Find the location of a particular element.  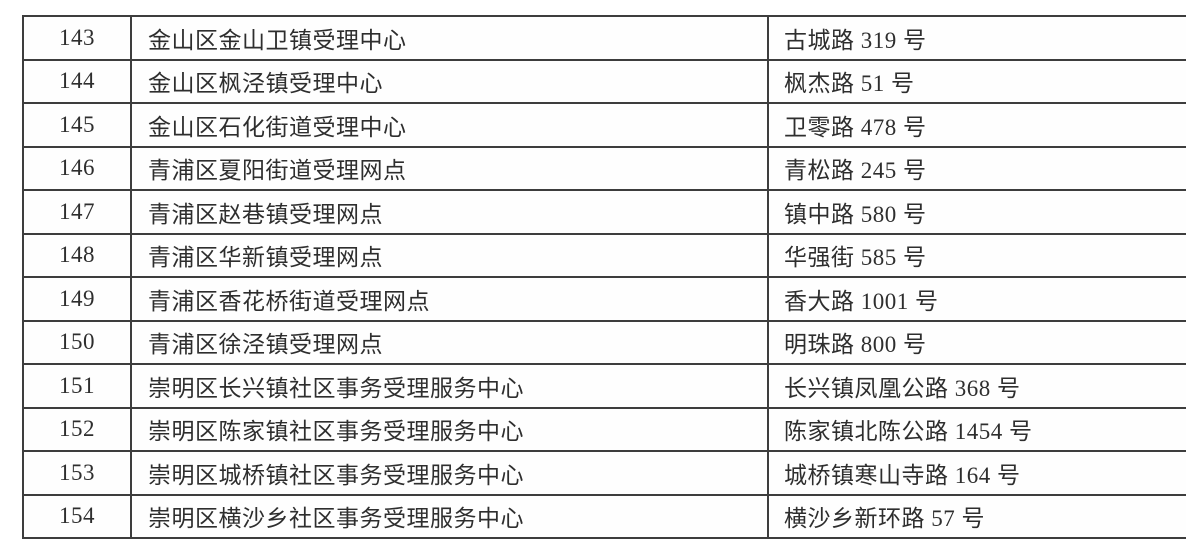

row-number-cell: 154 is located at coordinates (77, 516).